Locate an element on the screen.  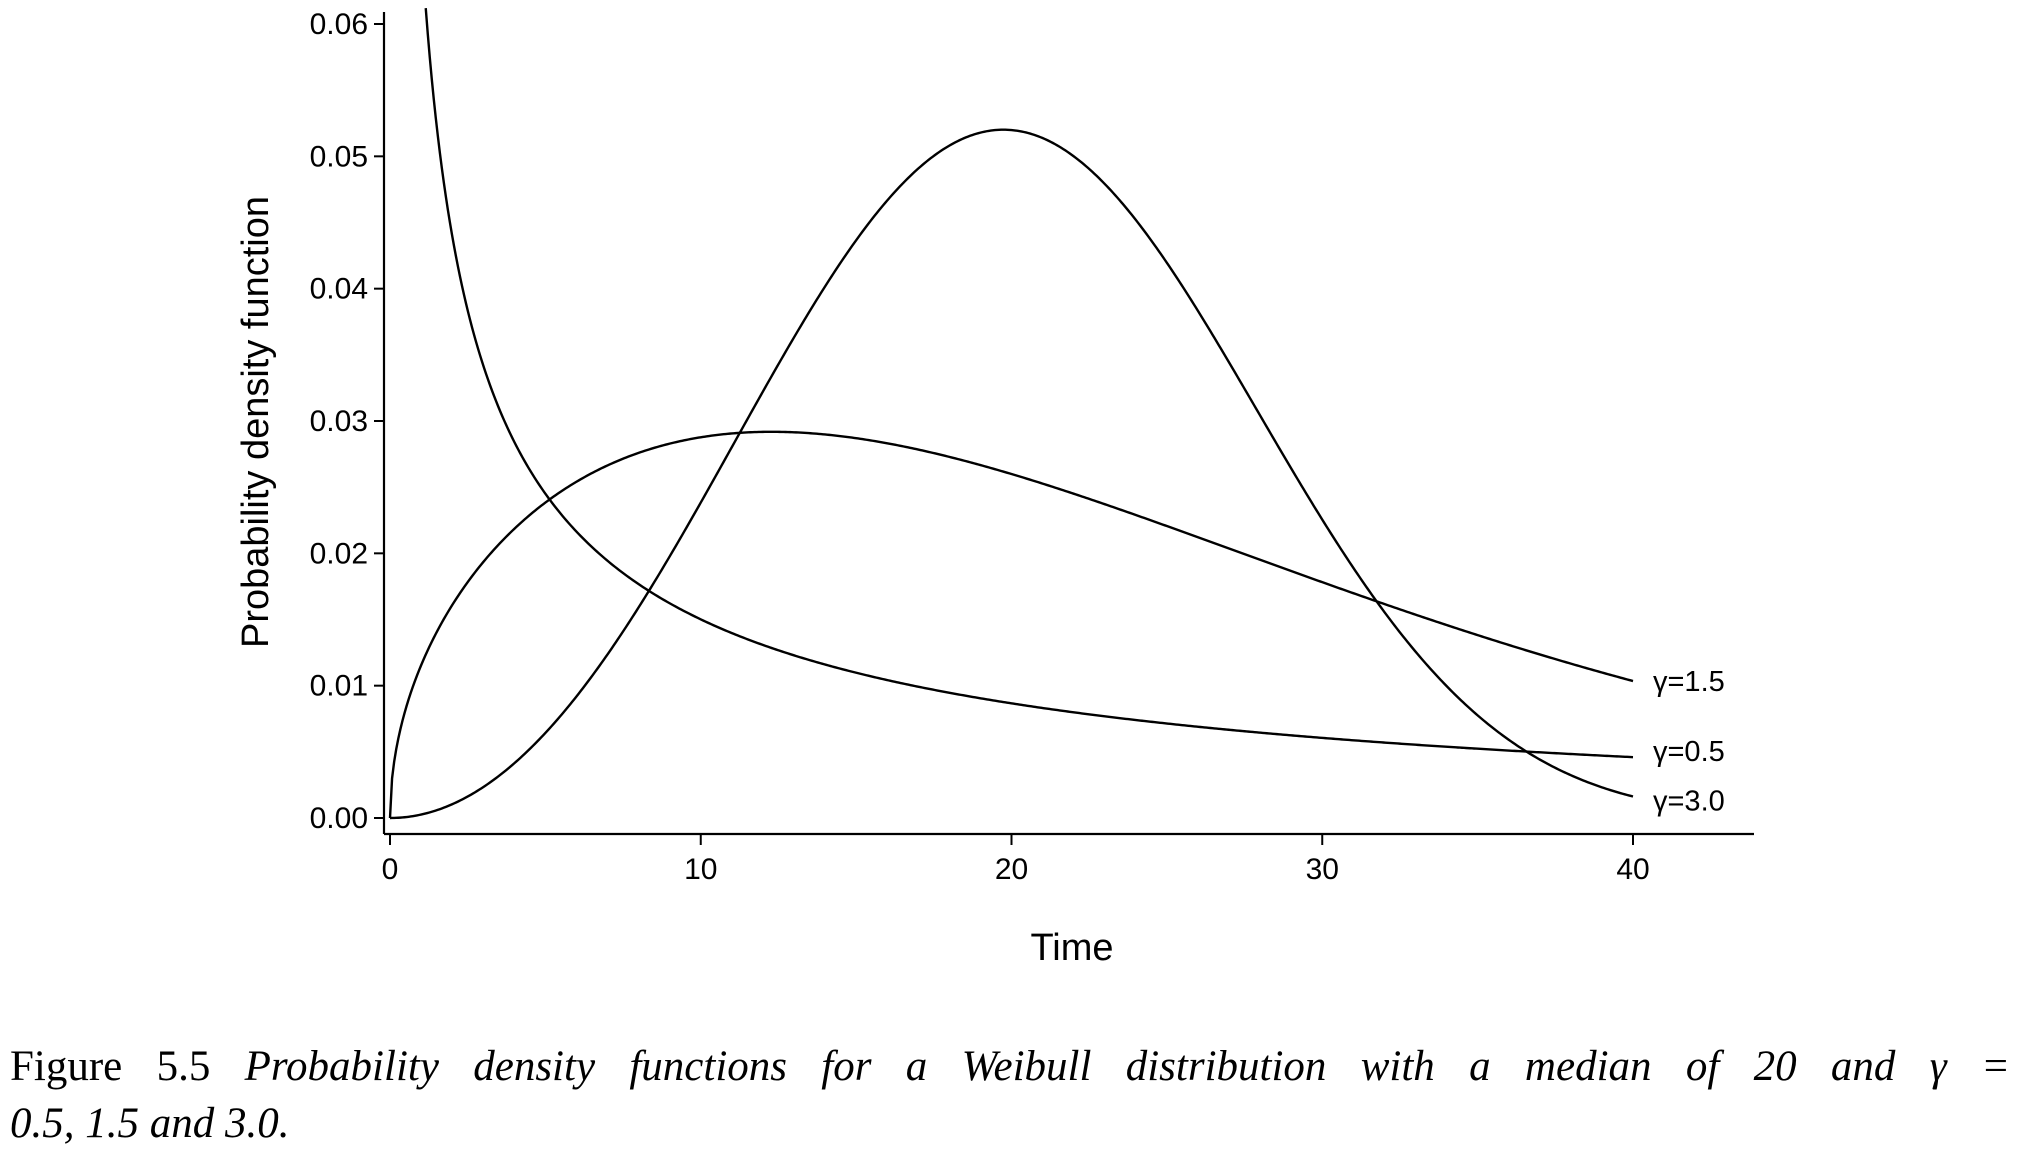
y-tick-label: 0.04 is located at coordinates (339, 289).